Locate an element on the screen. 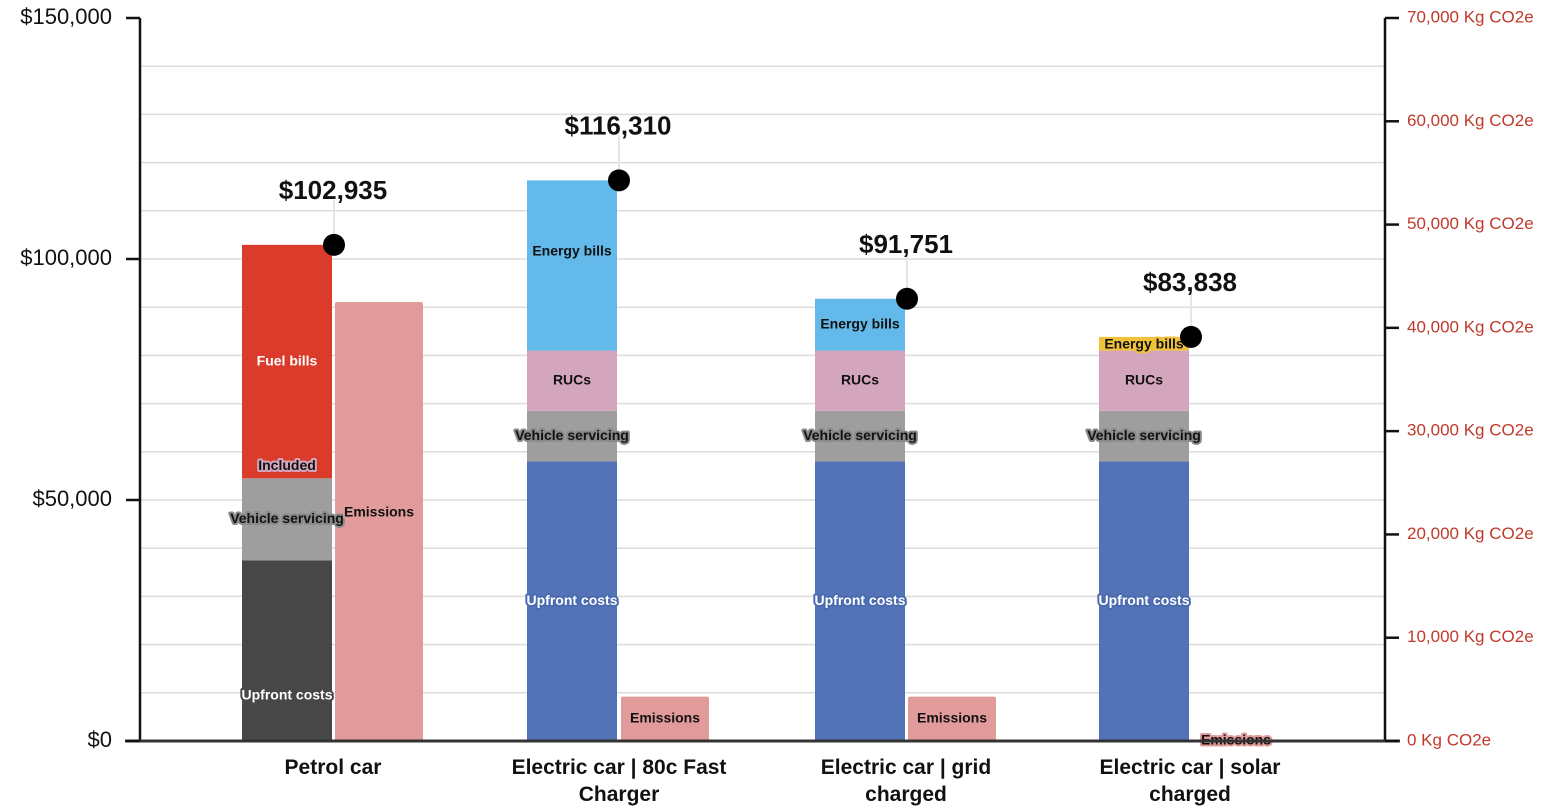 The height and width of the screenshot is (808, 1564). right-tick-label: 60,000 Kg CO2e is located at coordinates (1470, 120).